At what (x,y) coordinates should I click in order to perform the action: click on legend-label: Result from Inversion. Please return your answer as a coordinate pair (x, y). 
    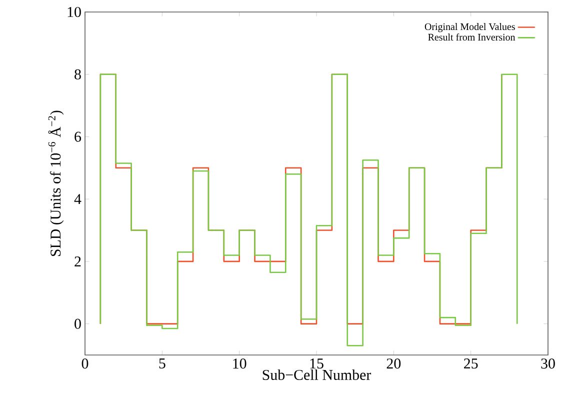
    Looking at the image, I should click on (472, 37).